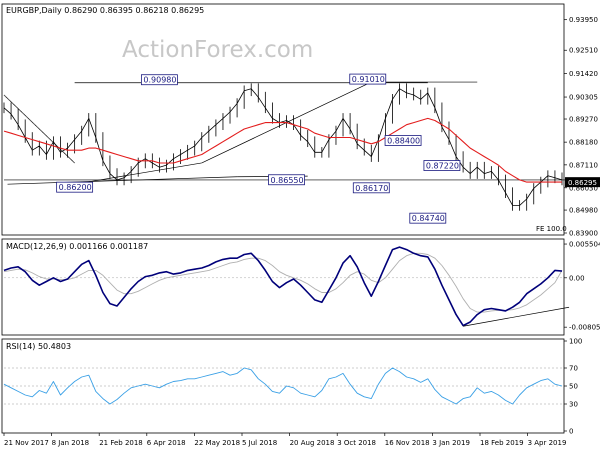  Describe the element at coordinates (502, 443) in the screenshot. I see `x-tick-label: 18 Feb 2019` at that location.